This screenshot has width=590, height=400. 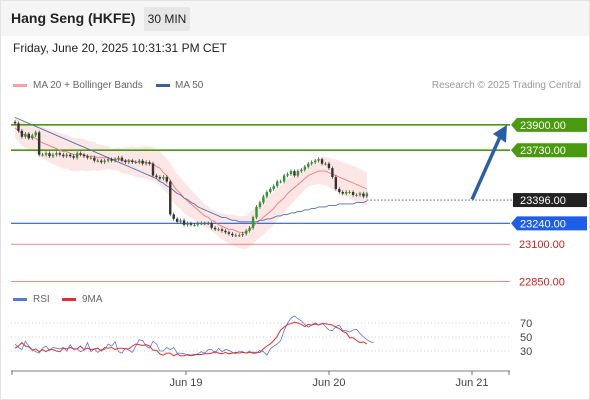 What do you see at coordinates (328, 383) in the screenshot?
I see `x-tick-label: Jun 20` at bounding box center [328, 383].